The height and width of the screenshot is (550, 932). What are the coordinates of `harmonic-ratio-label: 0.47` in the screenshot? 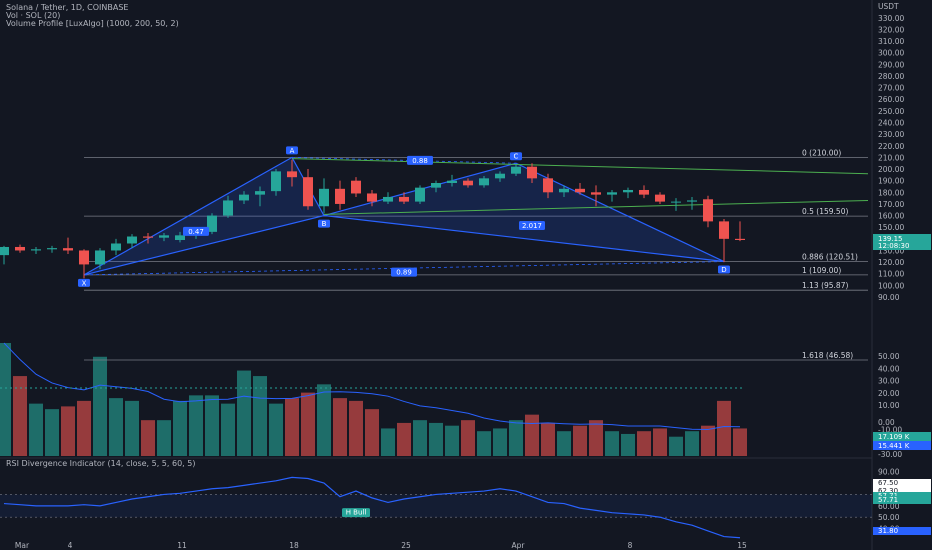 It's located at (196, 232).